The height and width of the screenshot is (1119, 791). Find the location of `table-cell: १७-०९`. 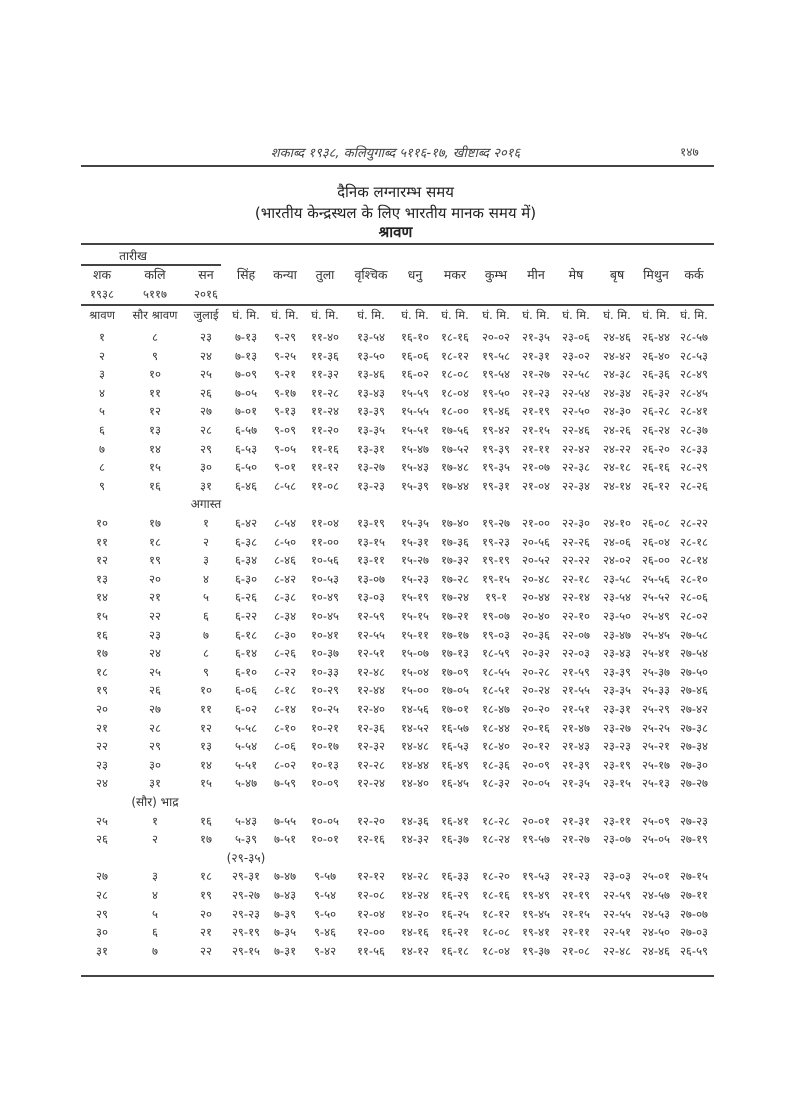

table-cell: १७-०९ is located at coordinates (455, 671).